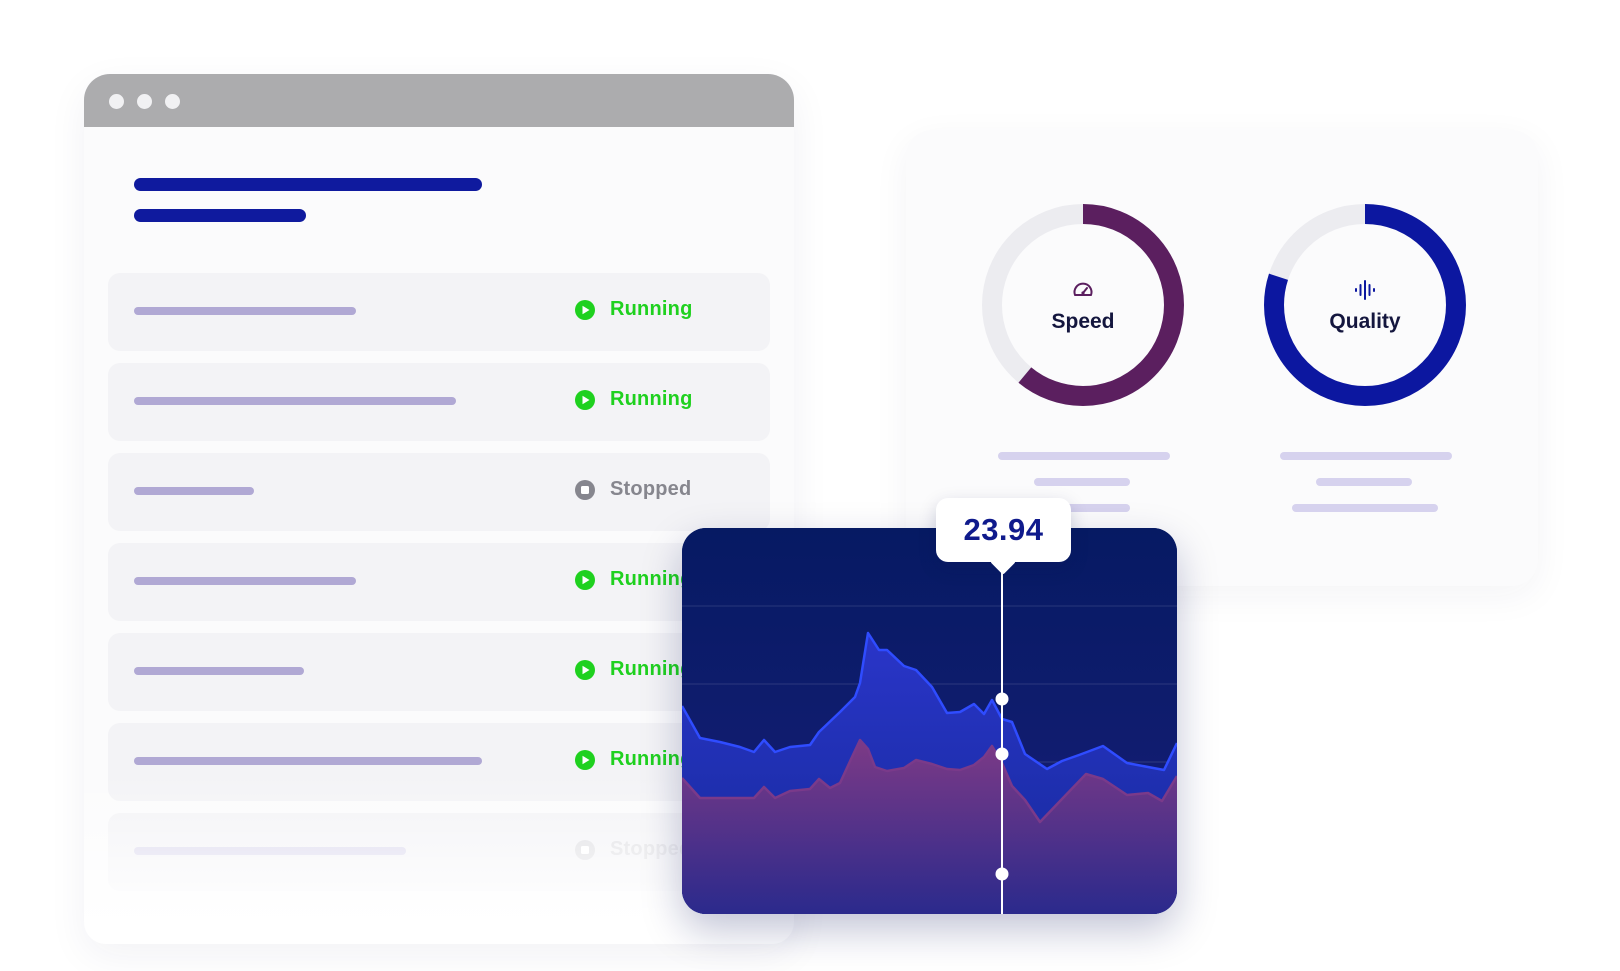 This screenshot has width=1620, height=971. Describe the element at coordinates (220, 215) in the screenshot. I see `subtitle-placeholder` at that location.